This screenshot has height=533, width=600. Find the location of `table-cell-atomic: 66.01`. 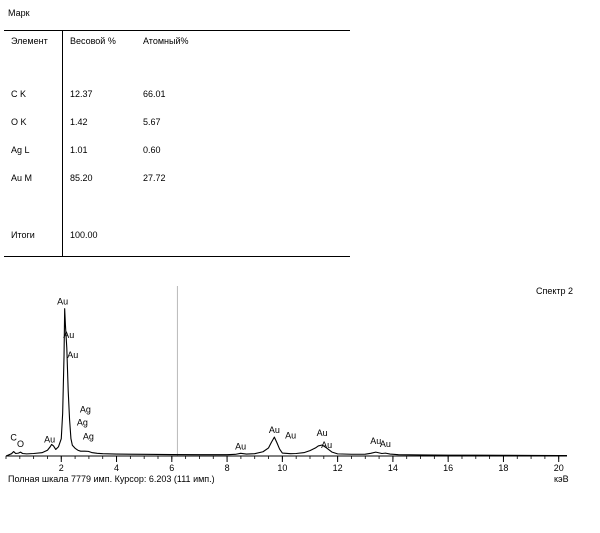

table-cell-atomic: 66.01 is located at coordinates (154, 94).